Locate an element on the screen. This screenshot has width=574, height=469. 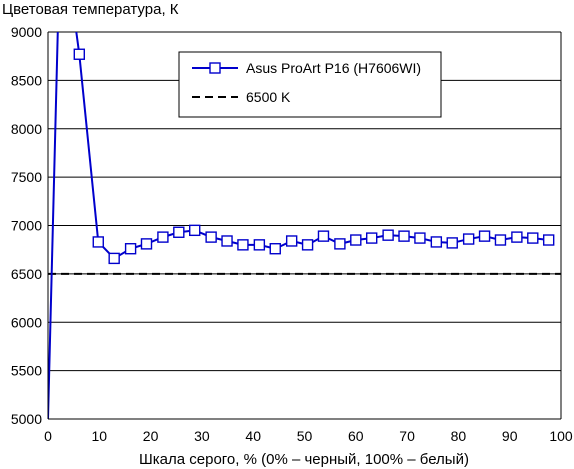
x-tick-label: 70 is located at coordinates (407, 436).